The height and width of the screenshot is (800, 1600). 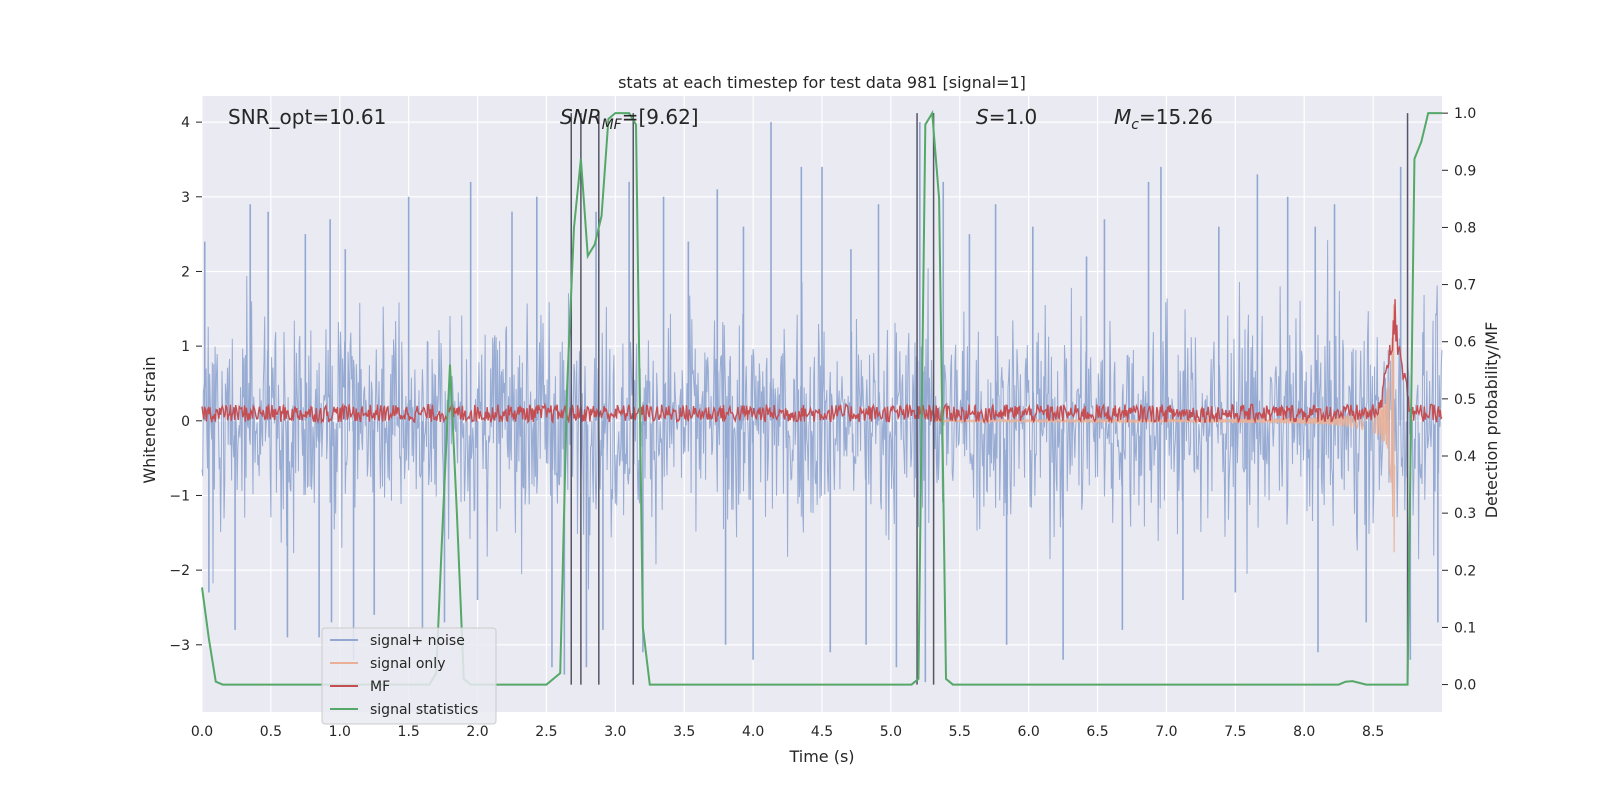 What do you see at coordinates (822, 732) in the screenshot?
I see `x-tick-label: 4.5` at bounding box center [822, 732].